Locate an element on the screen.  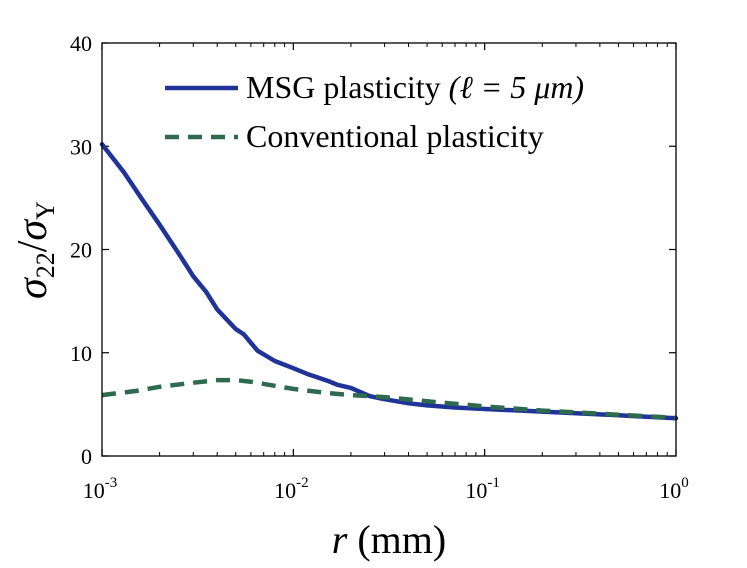
x-tick-label: 10⁻³ is located at coordinates (100, 489).